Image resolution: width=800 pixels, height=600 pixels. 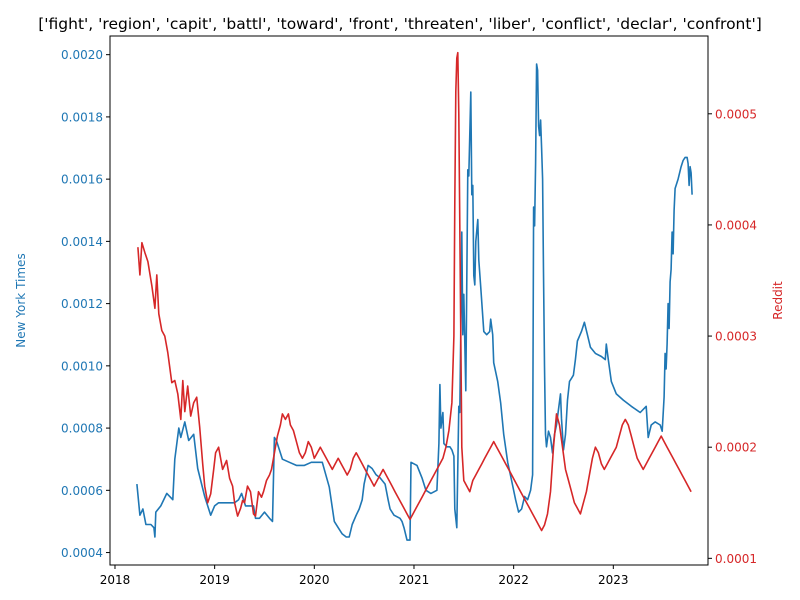 What do you see at coordinates (736, 337) in the screenshot?
I see `right-tick-label: 0.0003` at bounding box center [736, 337].